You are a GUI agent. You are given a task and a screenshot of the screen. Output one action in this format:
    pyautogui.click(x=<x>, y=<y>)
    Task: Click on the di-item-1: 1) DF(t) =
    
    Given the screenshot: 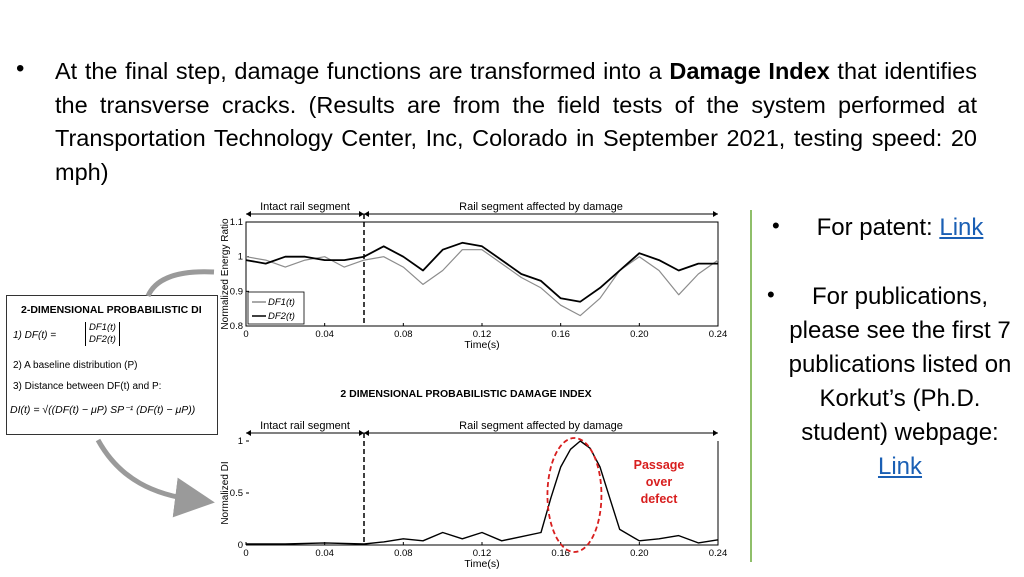 What is the action you would take?
    pyautogui.click(x=34, y=335)
    